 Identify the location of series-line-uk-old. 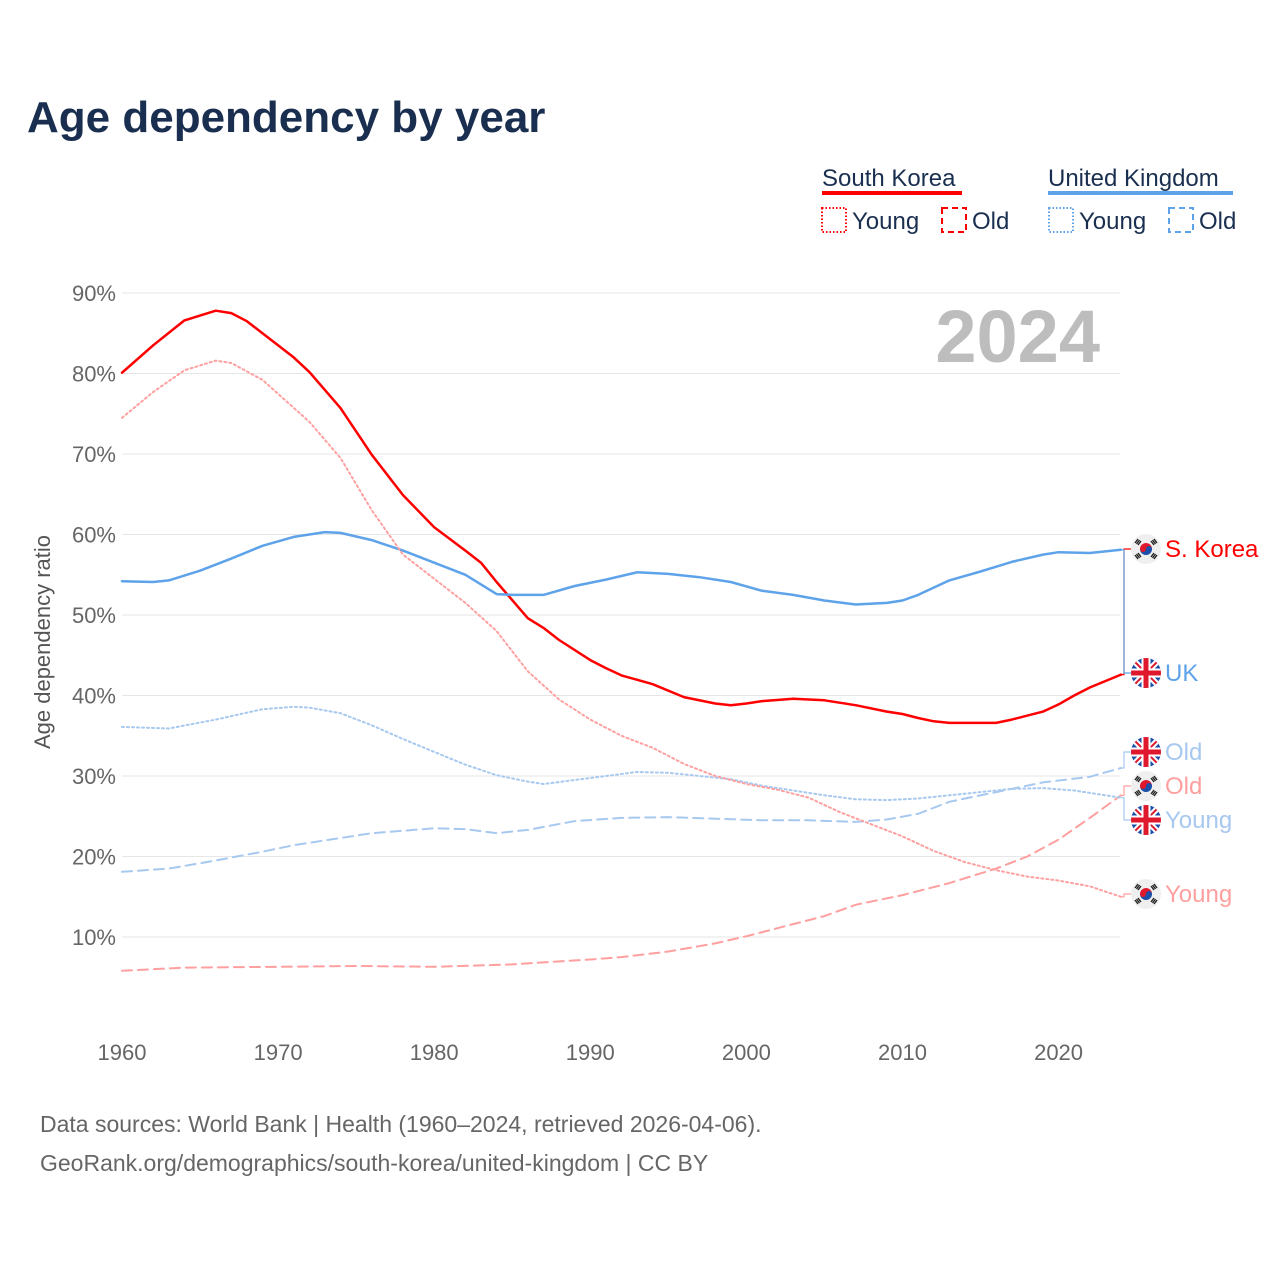
(621, 820).